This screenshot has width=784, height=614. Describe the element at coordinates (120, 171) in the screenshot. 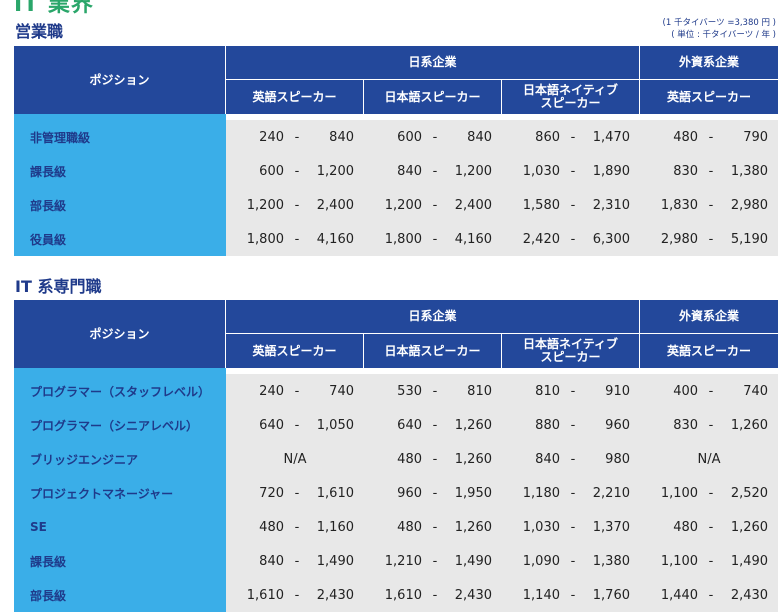

I see `position-label: 課長級` at that location.